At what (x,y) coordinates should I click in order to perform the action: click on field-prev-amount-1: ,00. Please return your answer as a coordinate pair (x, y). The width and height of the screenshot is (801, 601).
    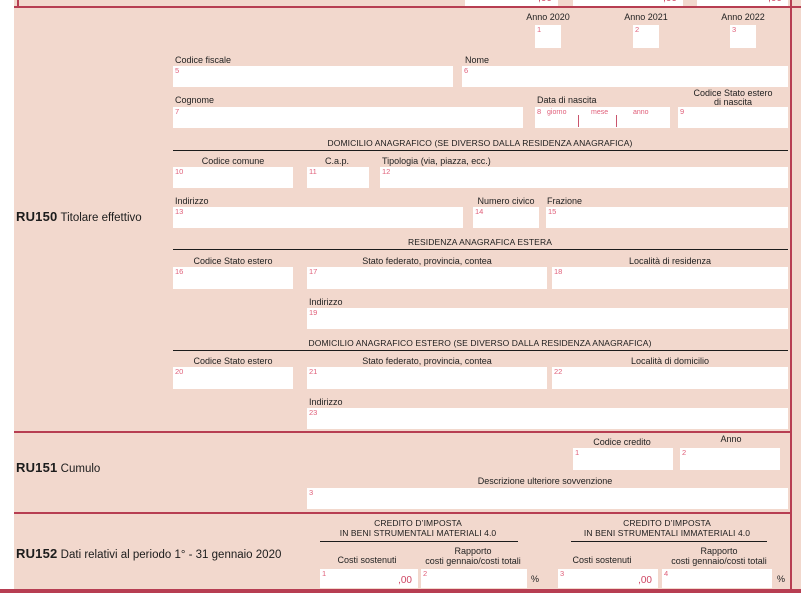
    Looking at the image, I should click on (511, 3).